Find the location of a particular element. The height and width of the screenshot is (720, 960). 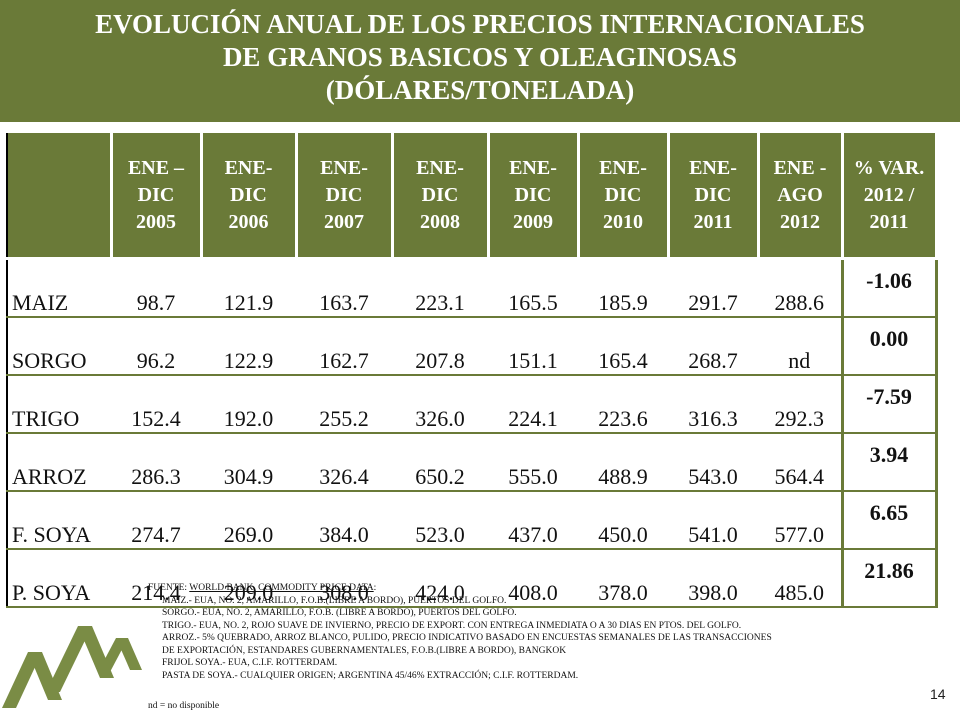

header-line: 2012 / is located at coordinates (889, 194).